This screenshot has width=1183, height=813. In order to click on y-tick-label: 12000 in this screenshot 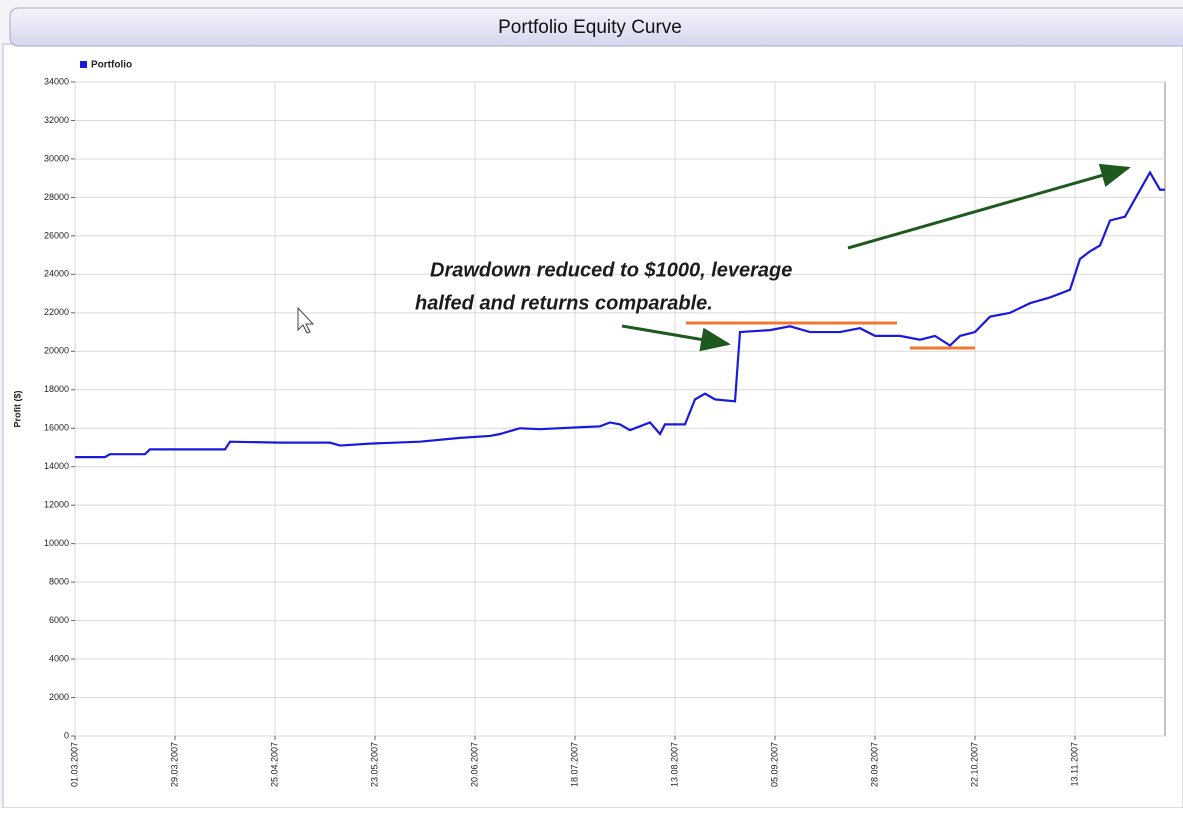, I will do `click(56, 505)`.